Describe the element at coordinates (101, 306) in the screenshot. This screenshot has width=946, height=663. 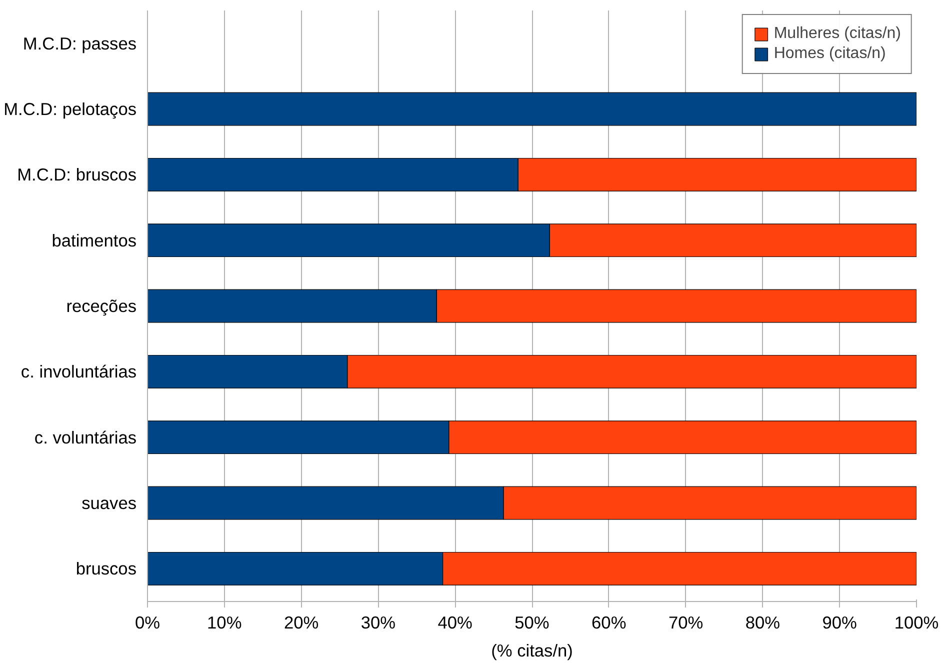
I see `y-tick-label: receções` at that location.